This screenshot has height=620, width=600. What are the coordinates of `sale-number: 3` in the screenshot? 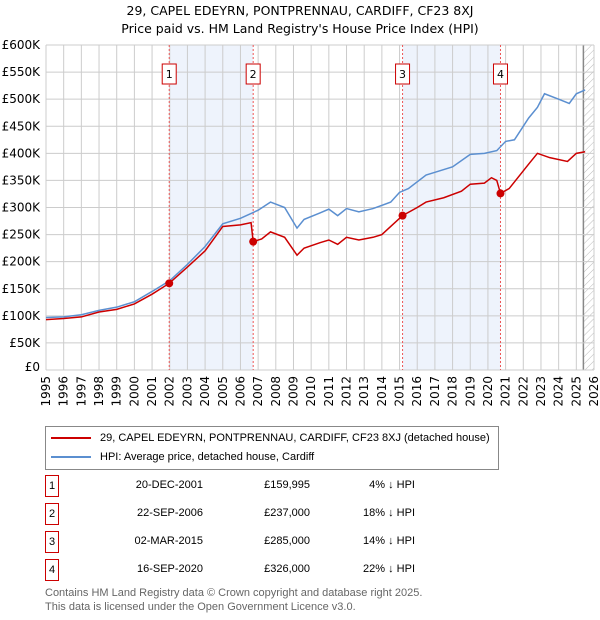 It's located at (52, 542).